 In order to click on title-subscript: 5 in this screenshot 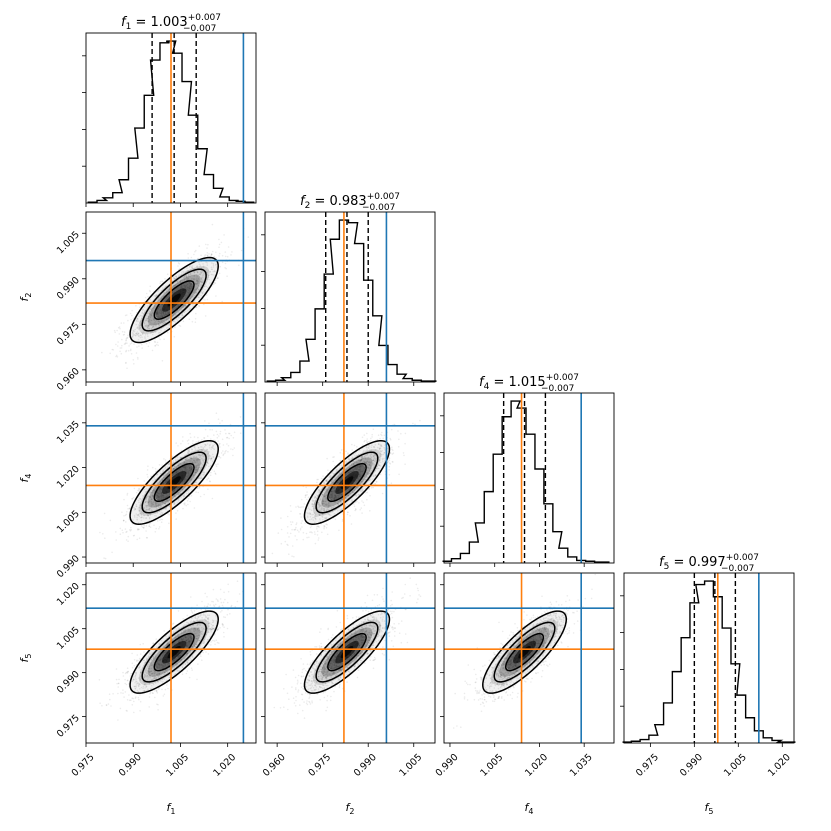, I will do `click(667, 567)`.